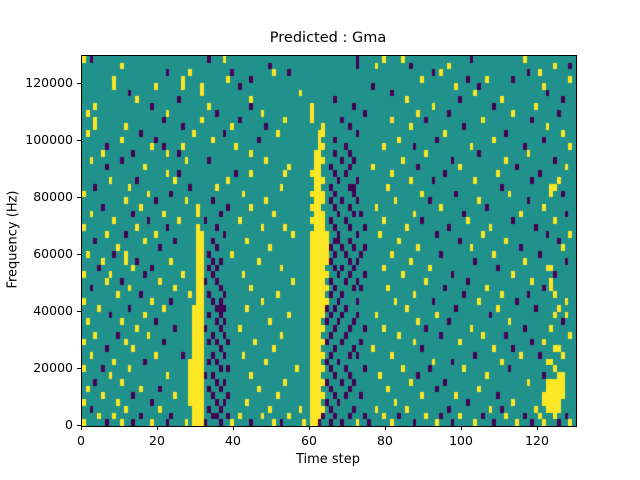 This screenshot has width=640, height=480. I want to click on x-tick-label: 80, so click(385, 440).